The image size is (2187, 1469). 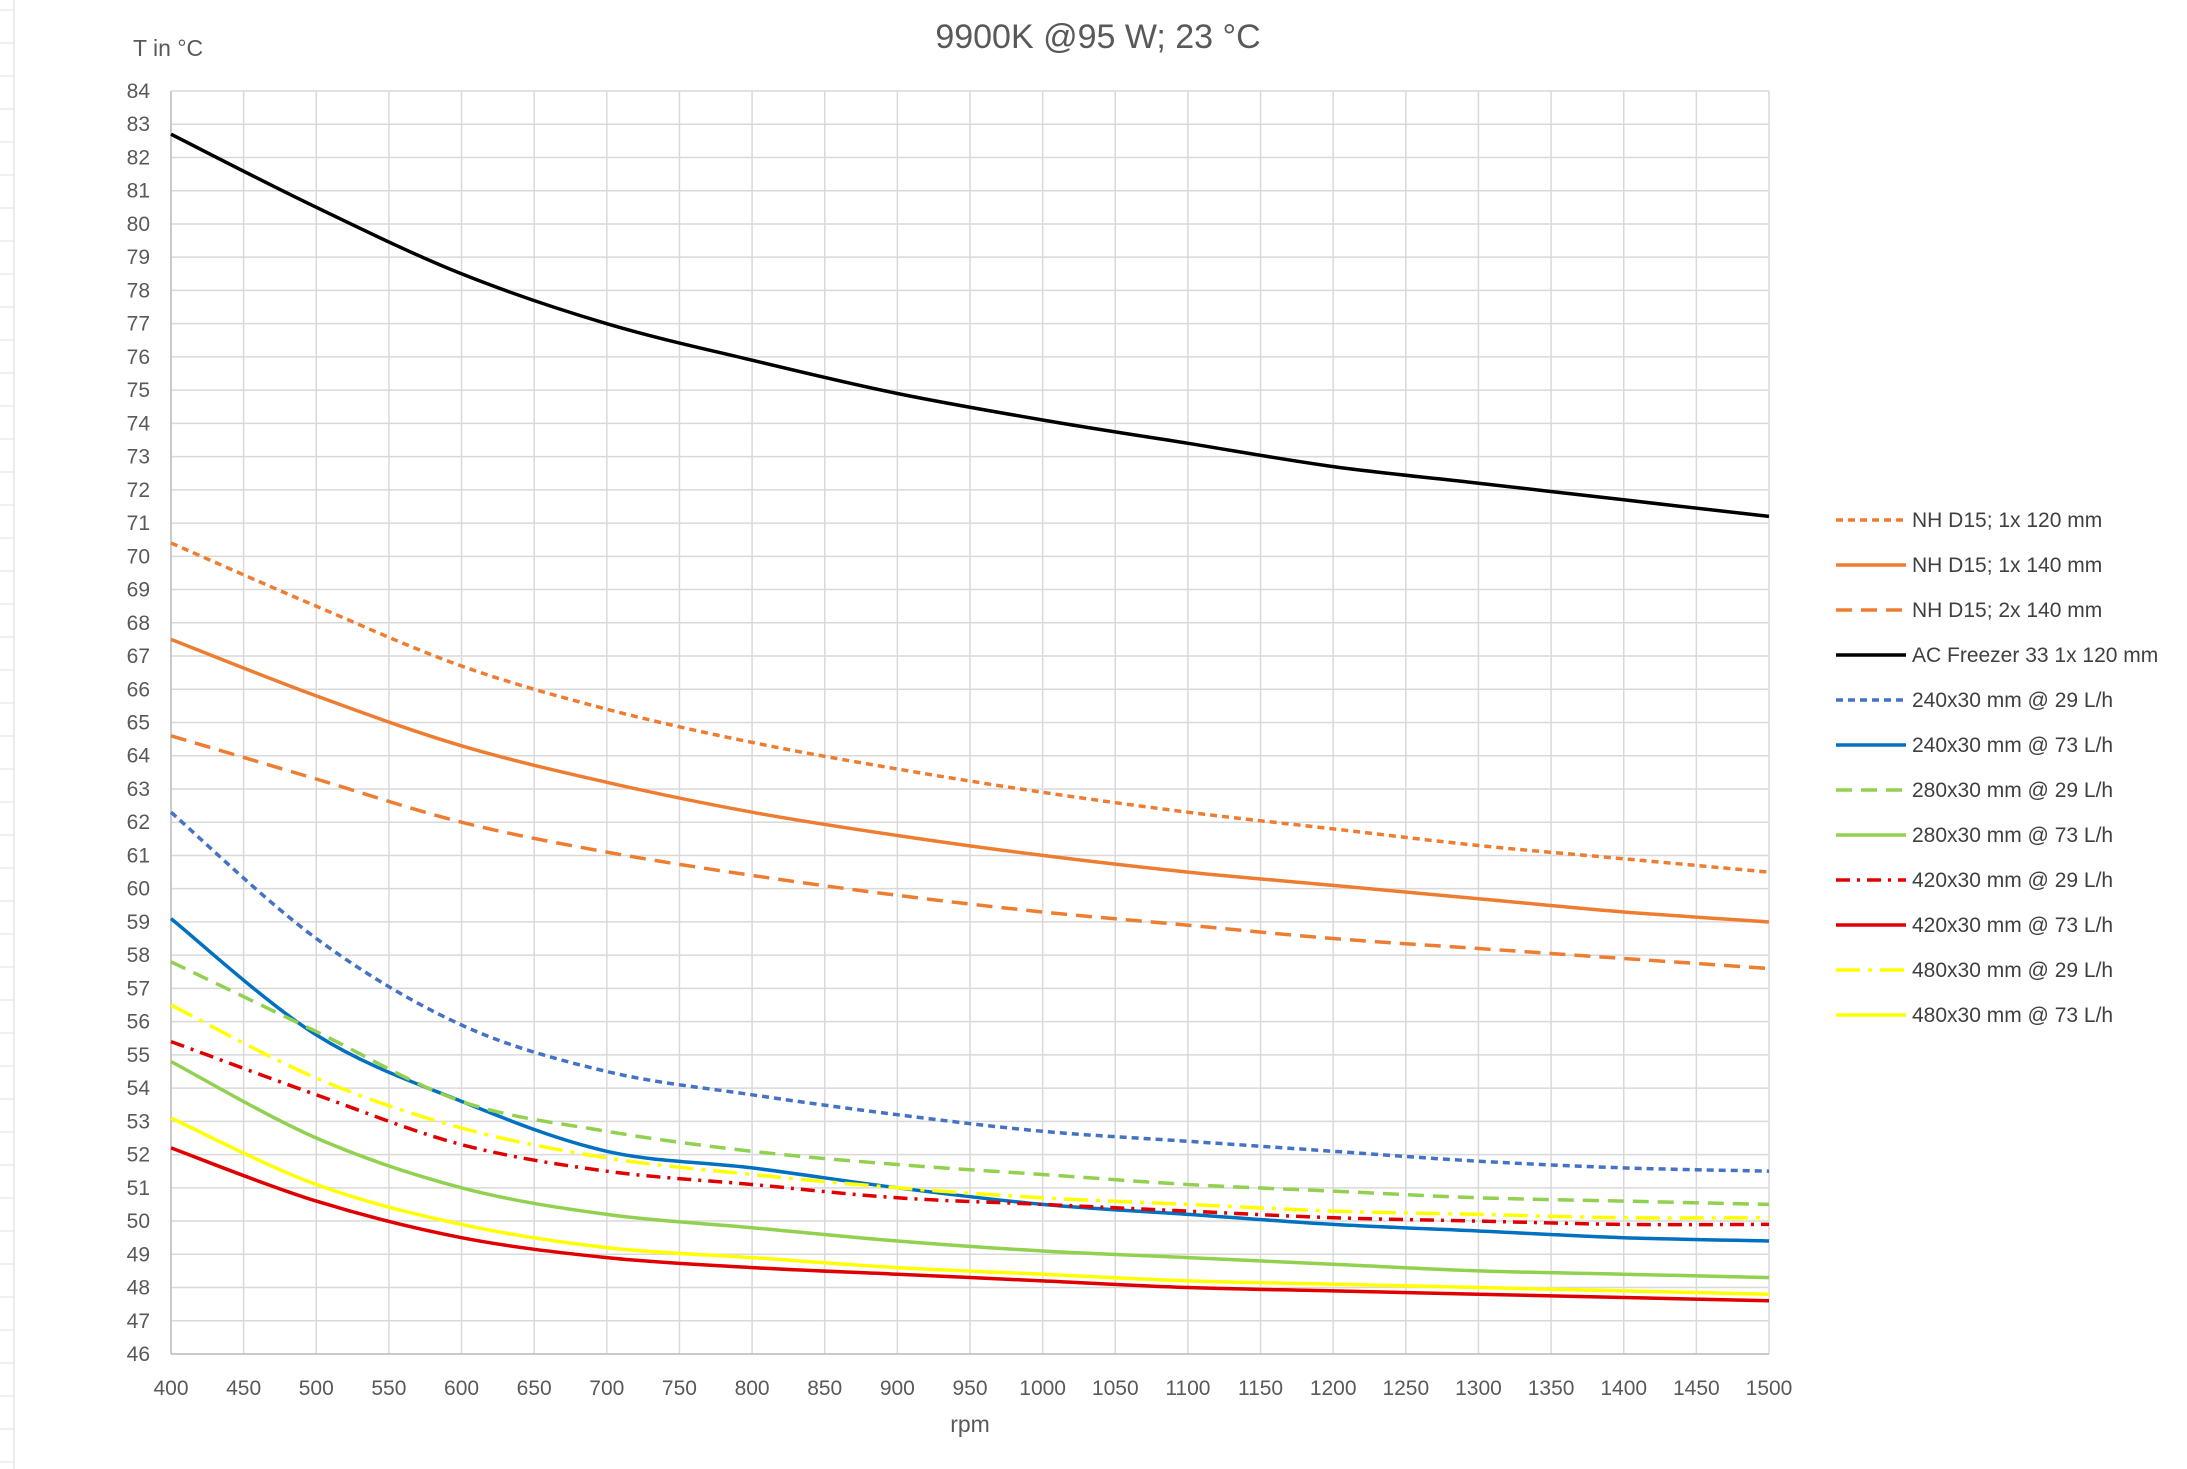 I want to click on legend-label: 480x30 mm @ 29 L/h, so click(x=2012, y=970).